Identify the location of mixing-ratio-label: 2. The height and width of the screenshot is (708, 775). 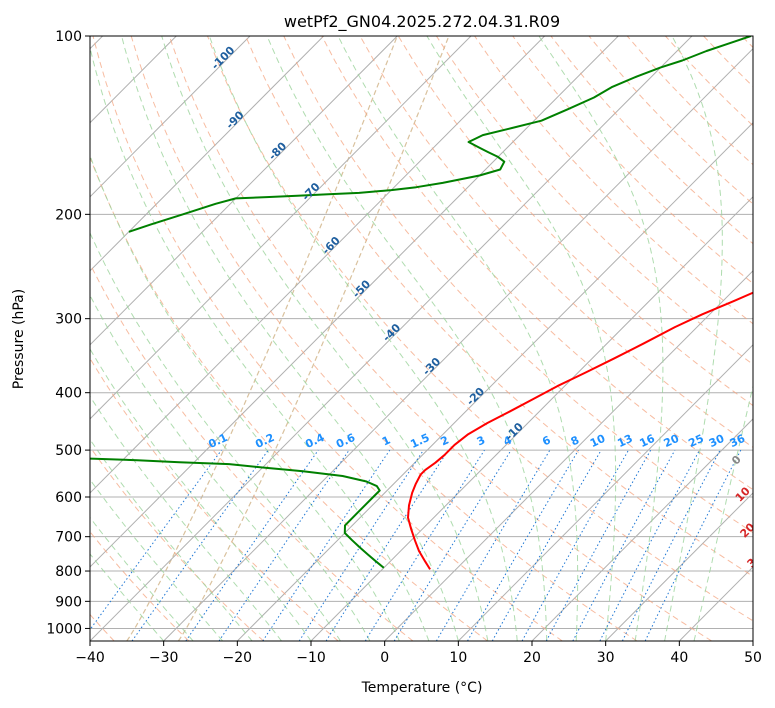
(445, 440).